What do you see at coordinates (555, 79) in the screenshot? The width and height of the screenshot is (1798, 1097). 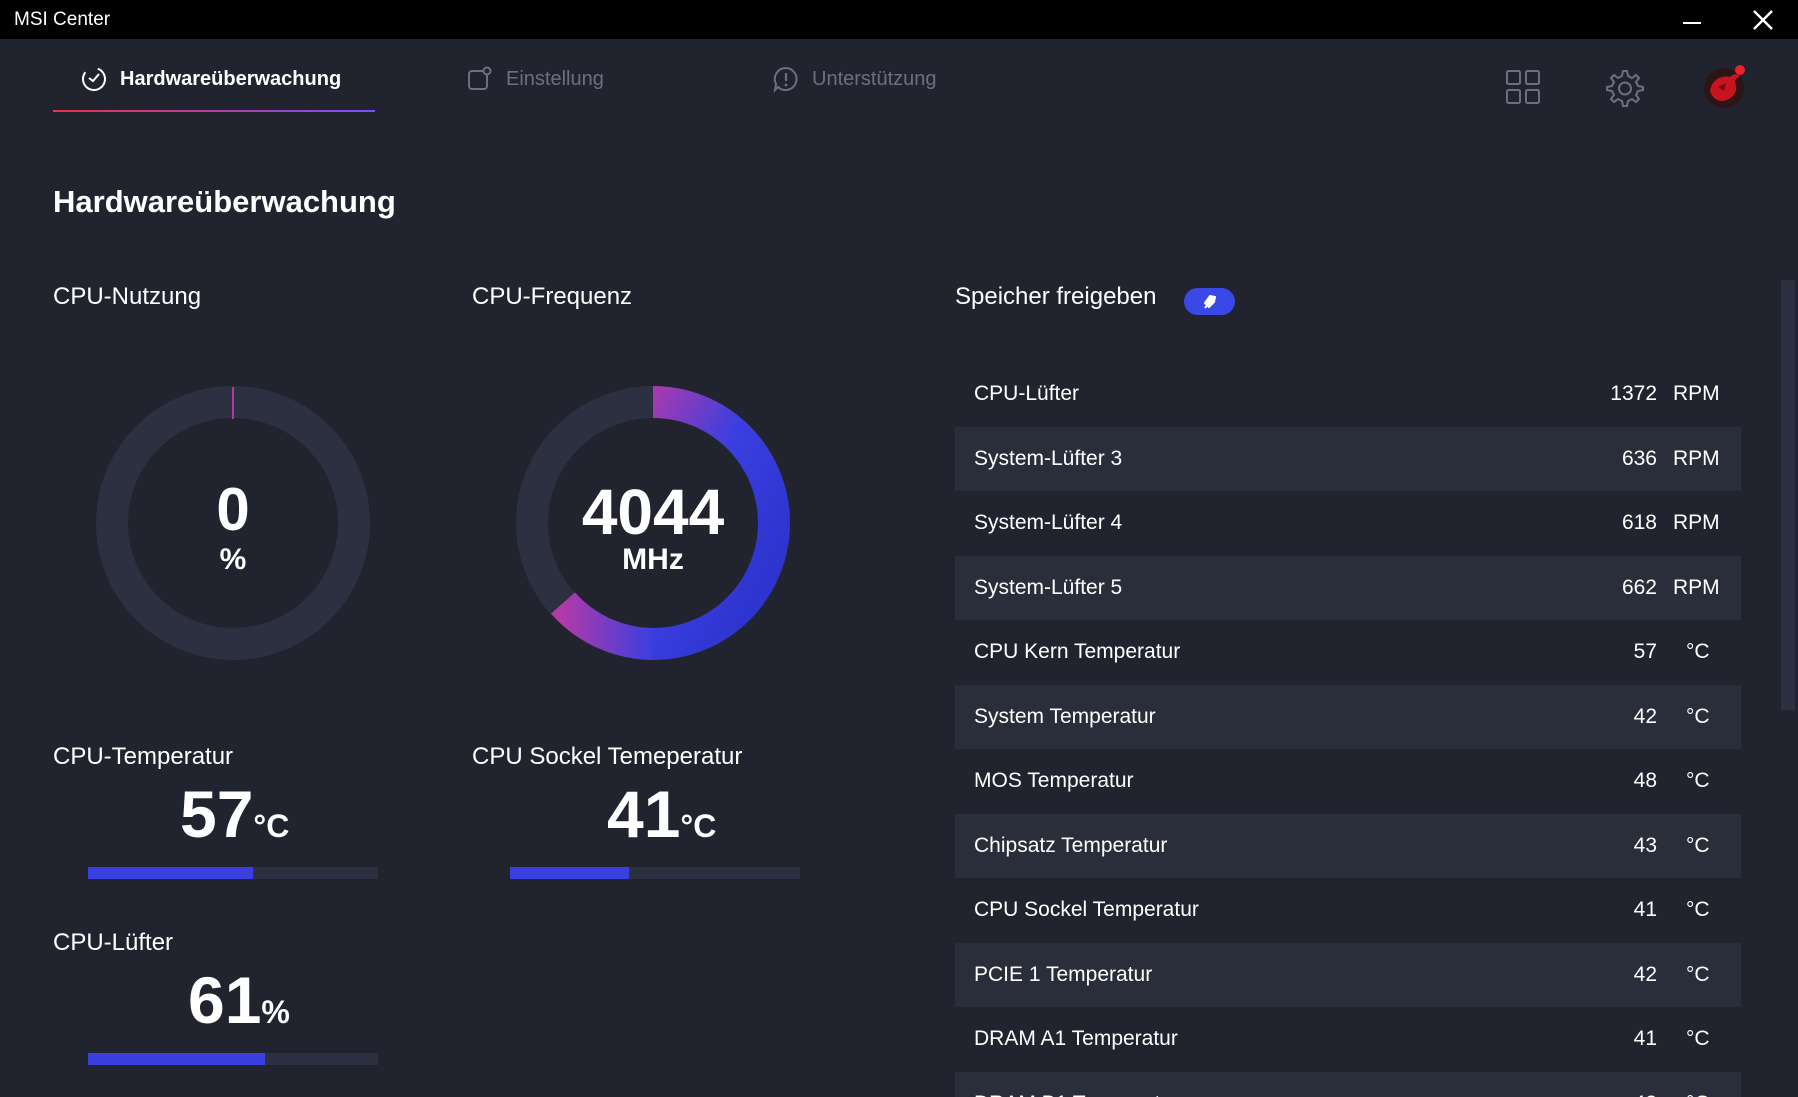 I see `tab-label: Einstellung` at bounding box center [555, 79].